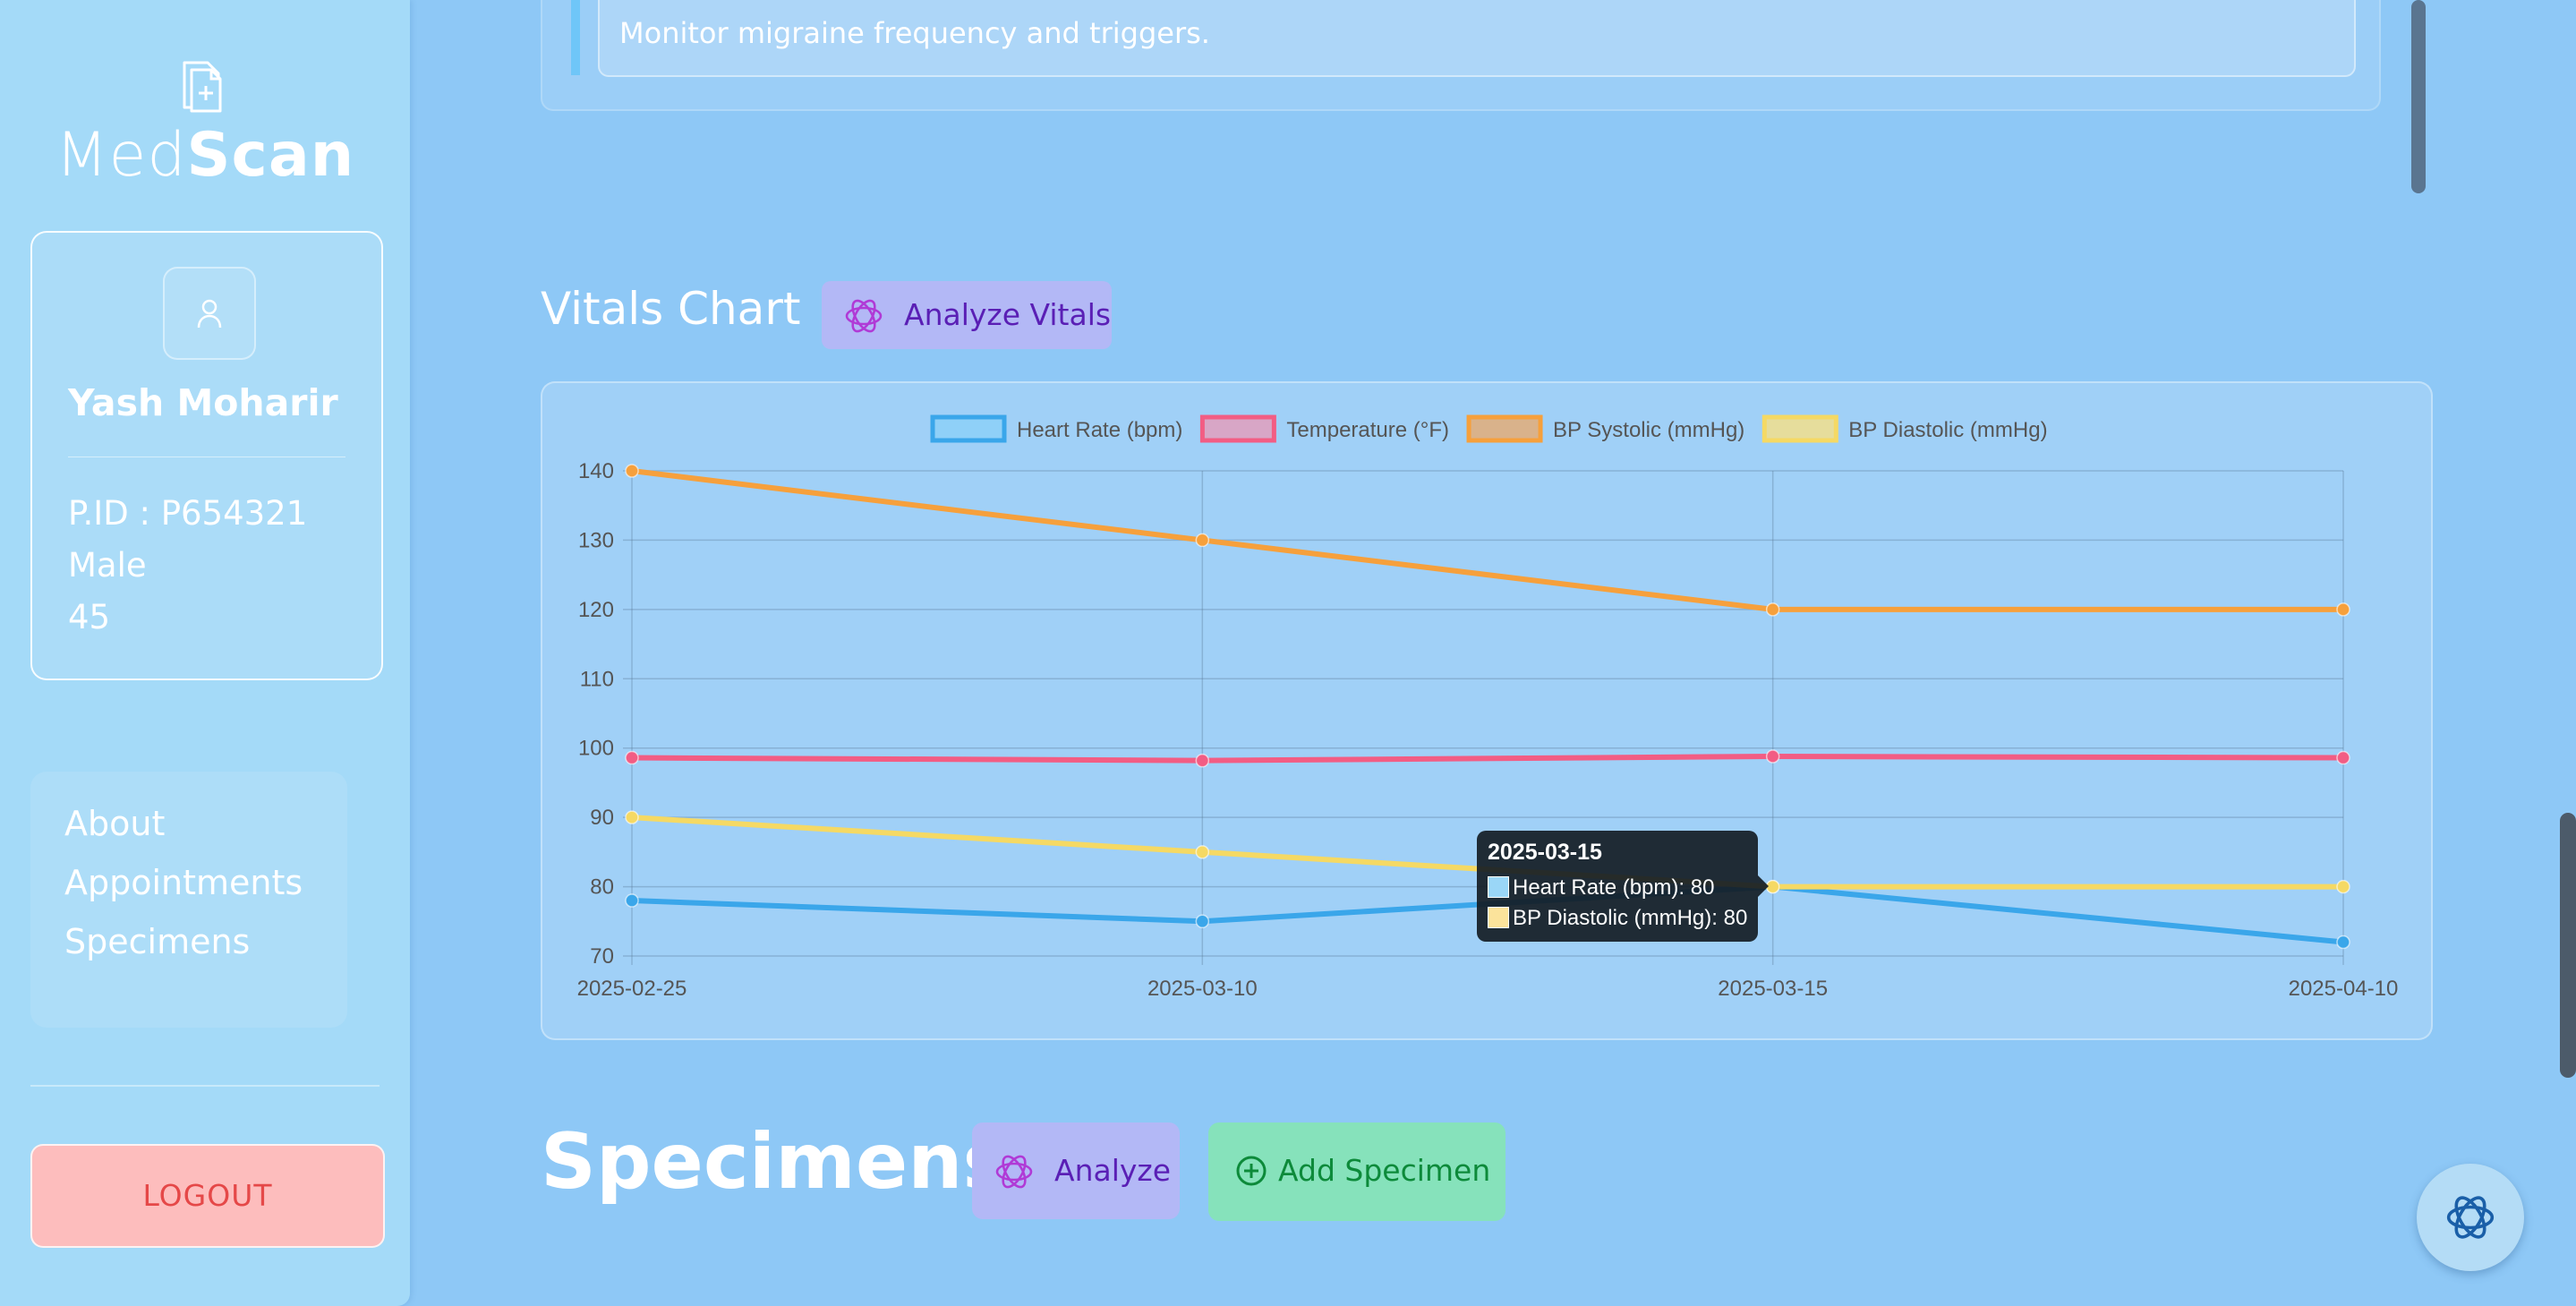 Image resolution: width=2576 pixels, height=1306 pixels. I want to click on tooltip-title: 2025-03-15, so click(1545, 853).